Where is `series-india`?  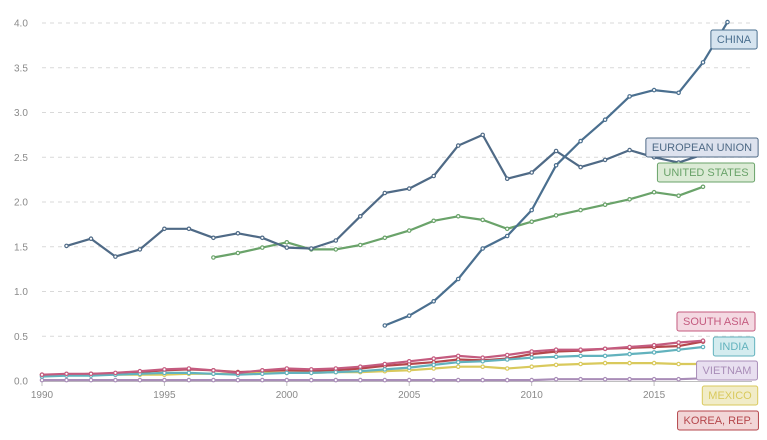 series-india is located at coordinates (372, 361).